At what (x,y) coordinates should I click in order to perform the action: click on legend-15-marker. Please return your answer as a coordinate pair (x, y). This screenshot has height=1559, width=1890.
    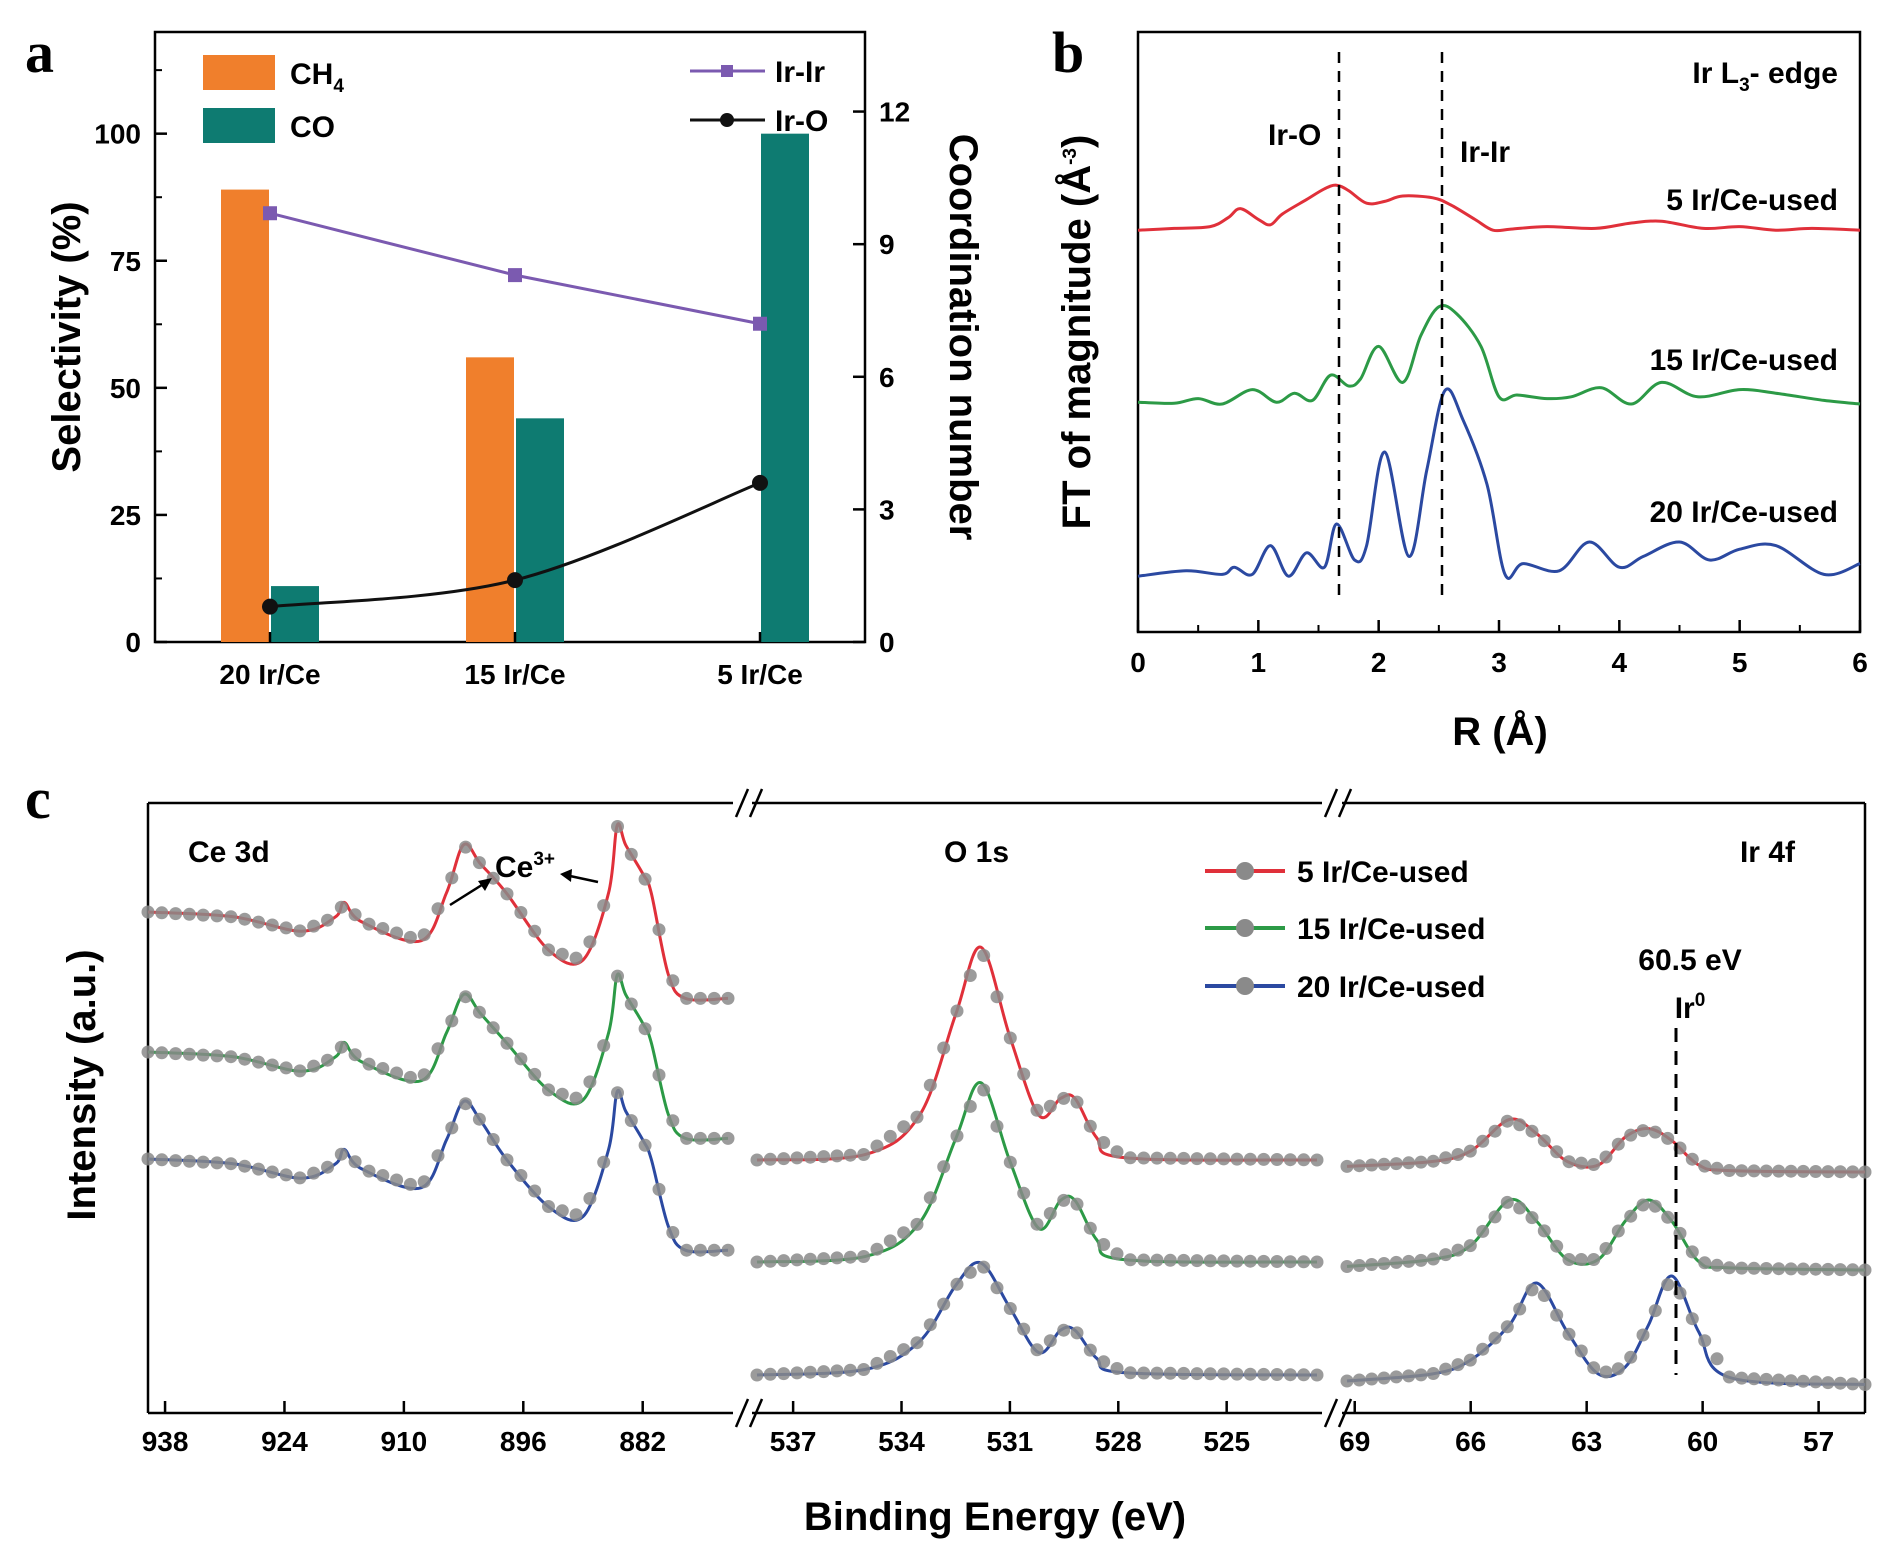
    Looking at the image, I should click on (1245, 928).